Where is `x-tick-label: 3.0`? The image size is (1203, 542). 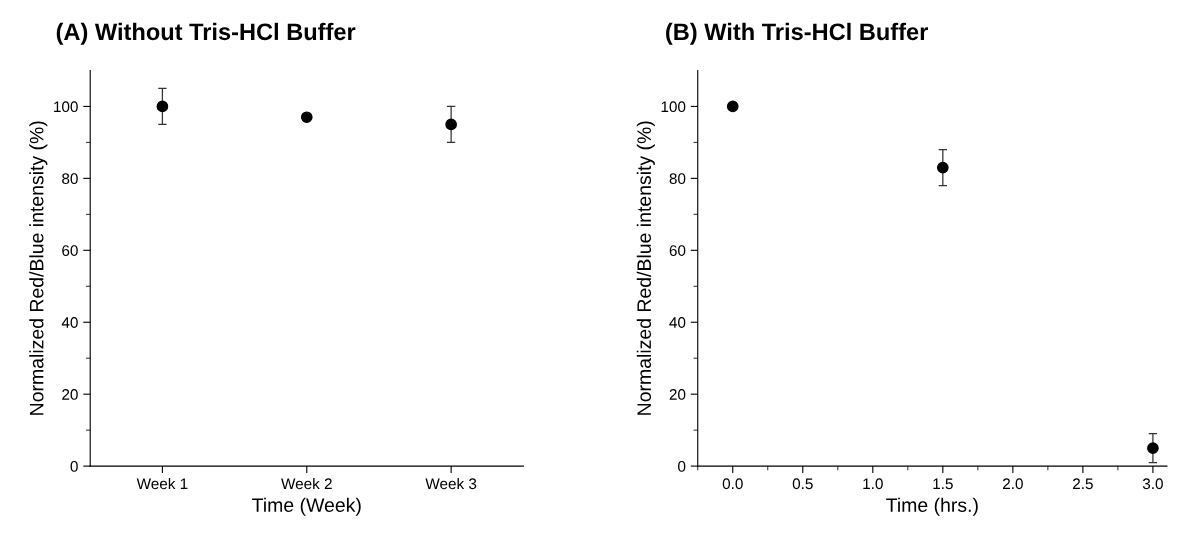 x-tick-label: 3.0 is located at coordinates (1152, 484).